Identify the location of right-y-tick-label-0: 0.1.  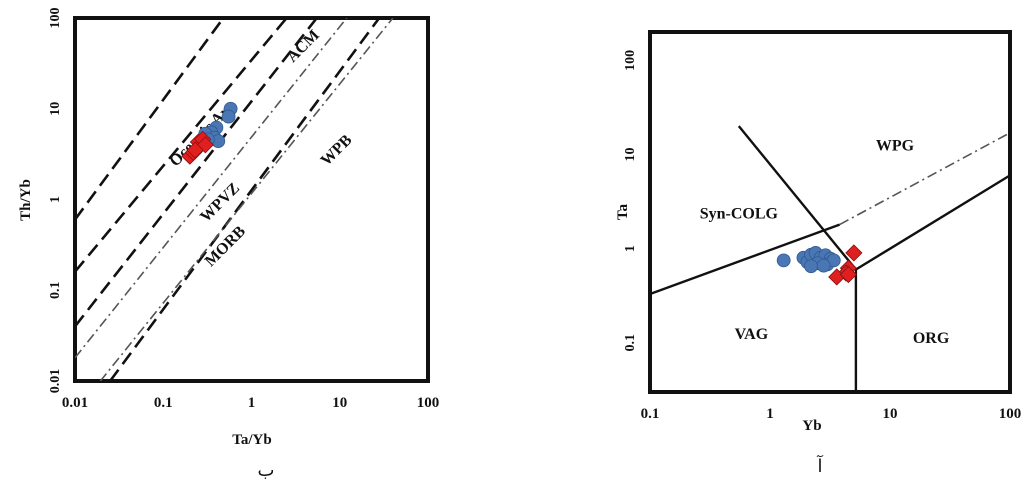
(630, 343).